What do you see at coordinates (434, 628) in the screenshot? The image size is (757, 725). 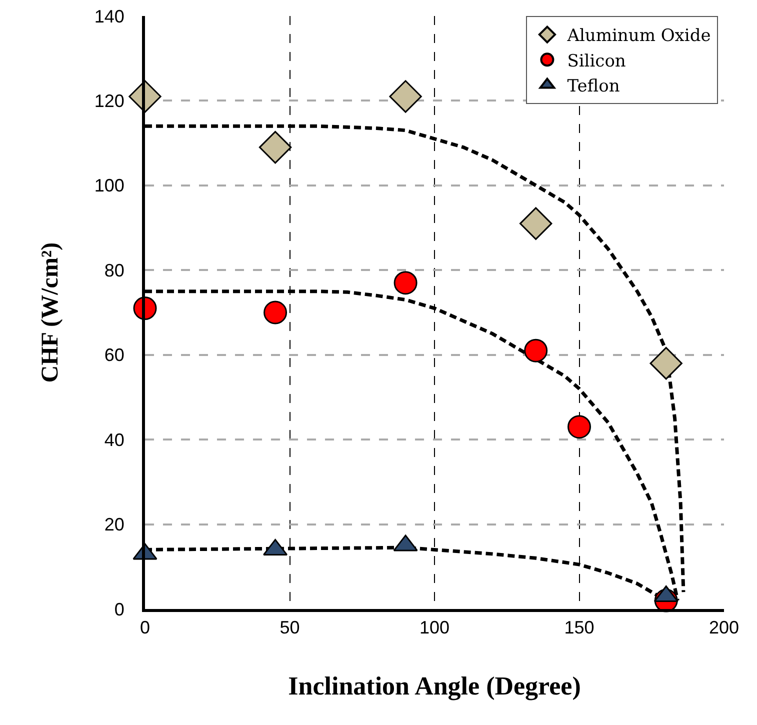 I see `x-tick-label: 100` at bounding box center [434, 628].